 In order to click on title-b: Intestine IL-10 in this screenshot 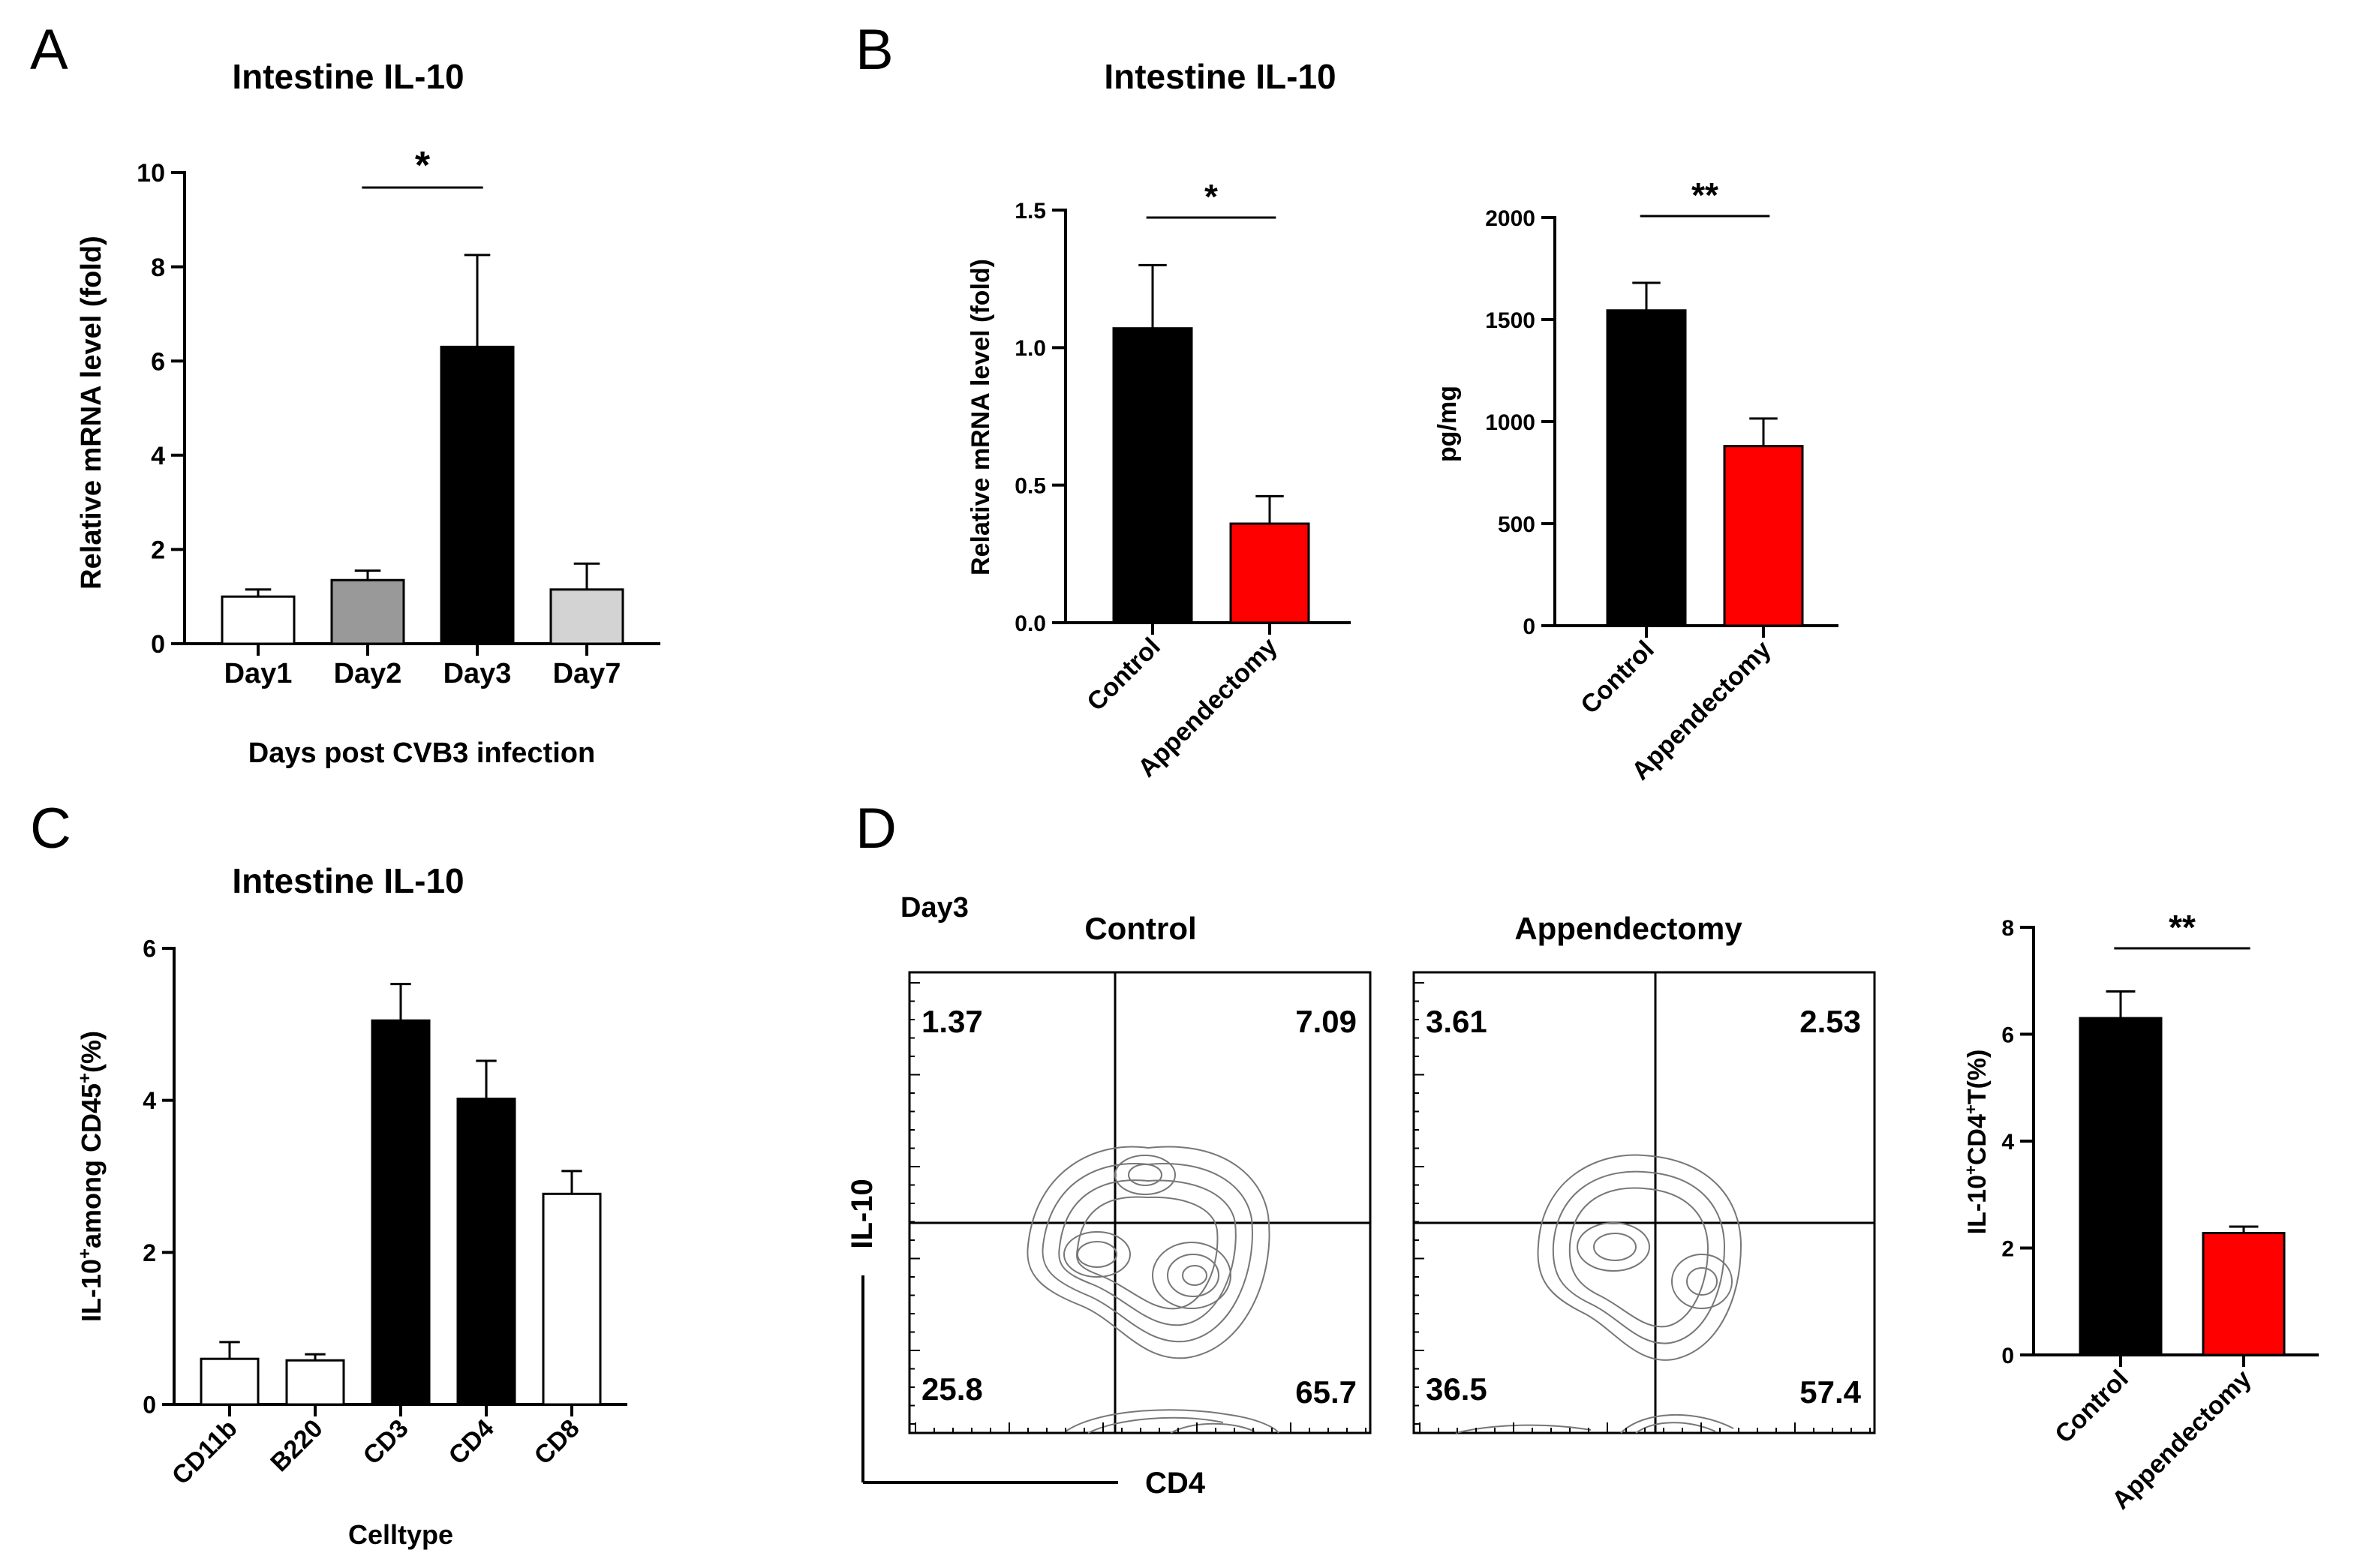, I will do `click(1220, 76)`.